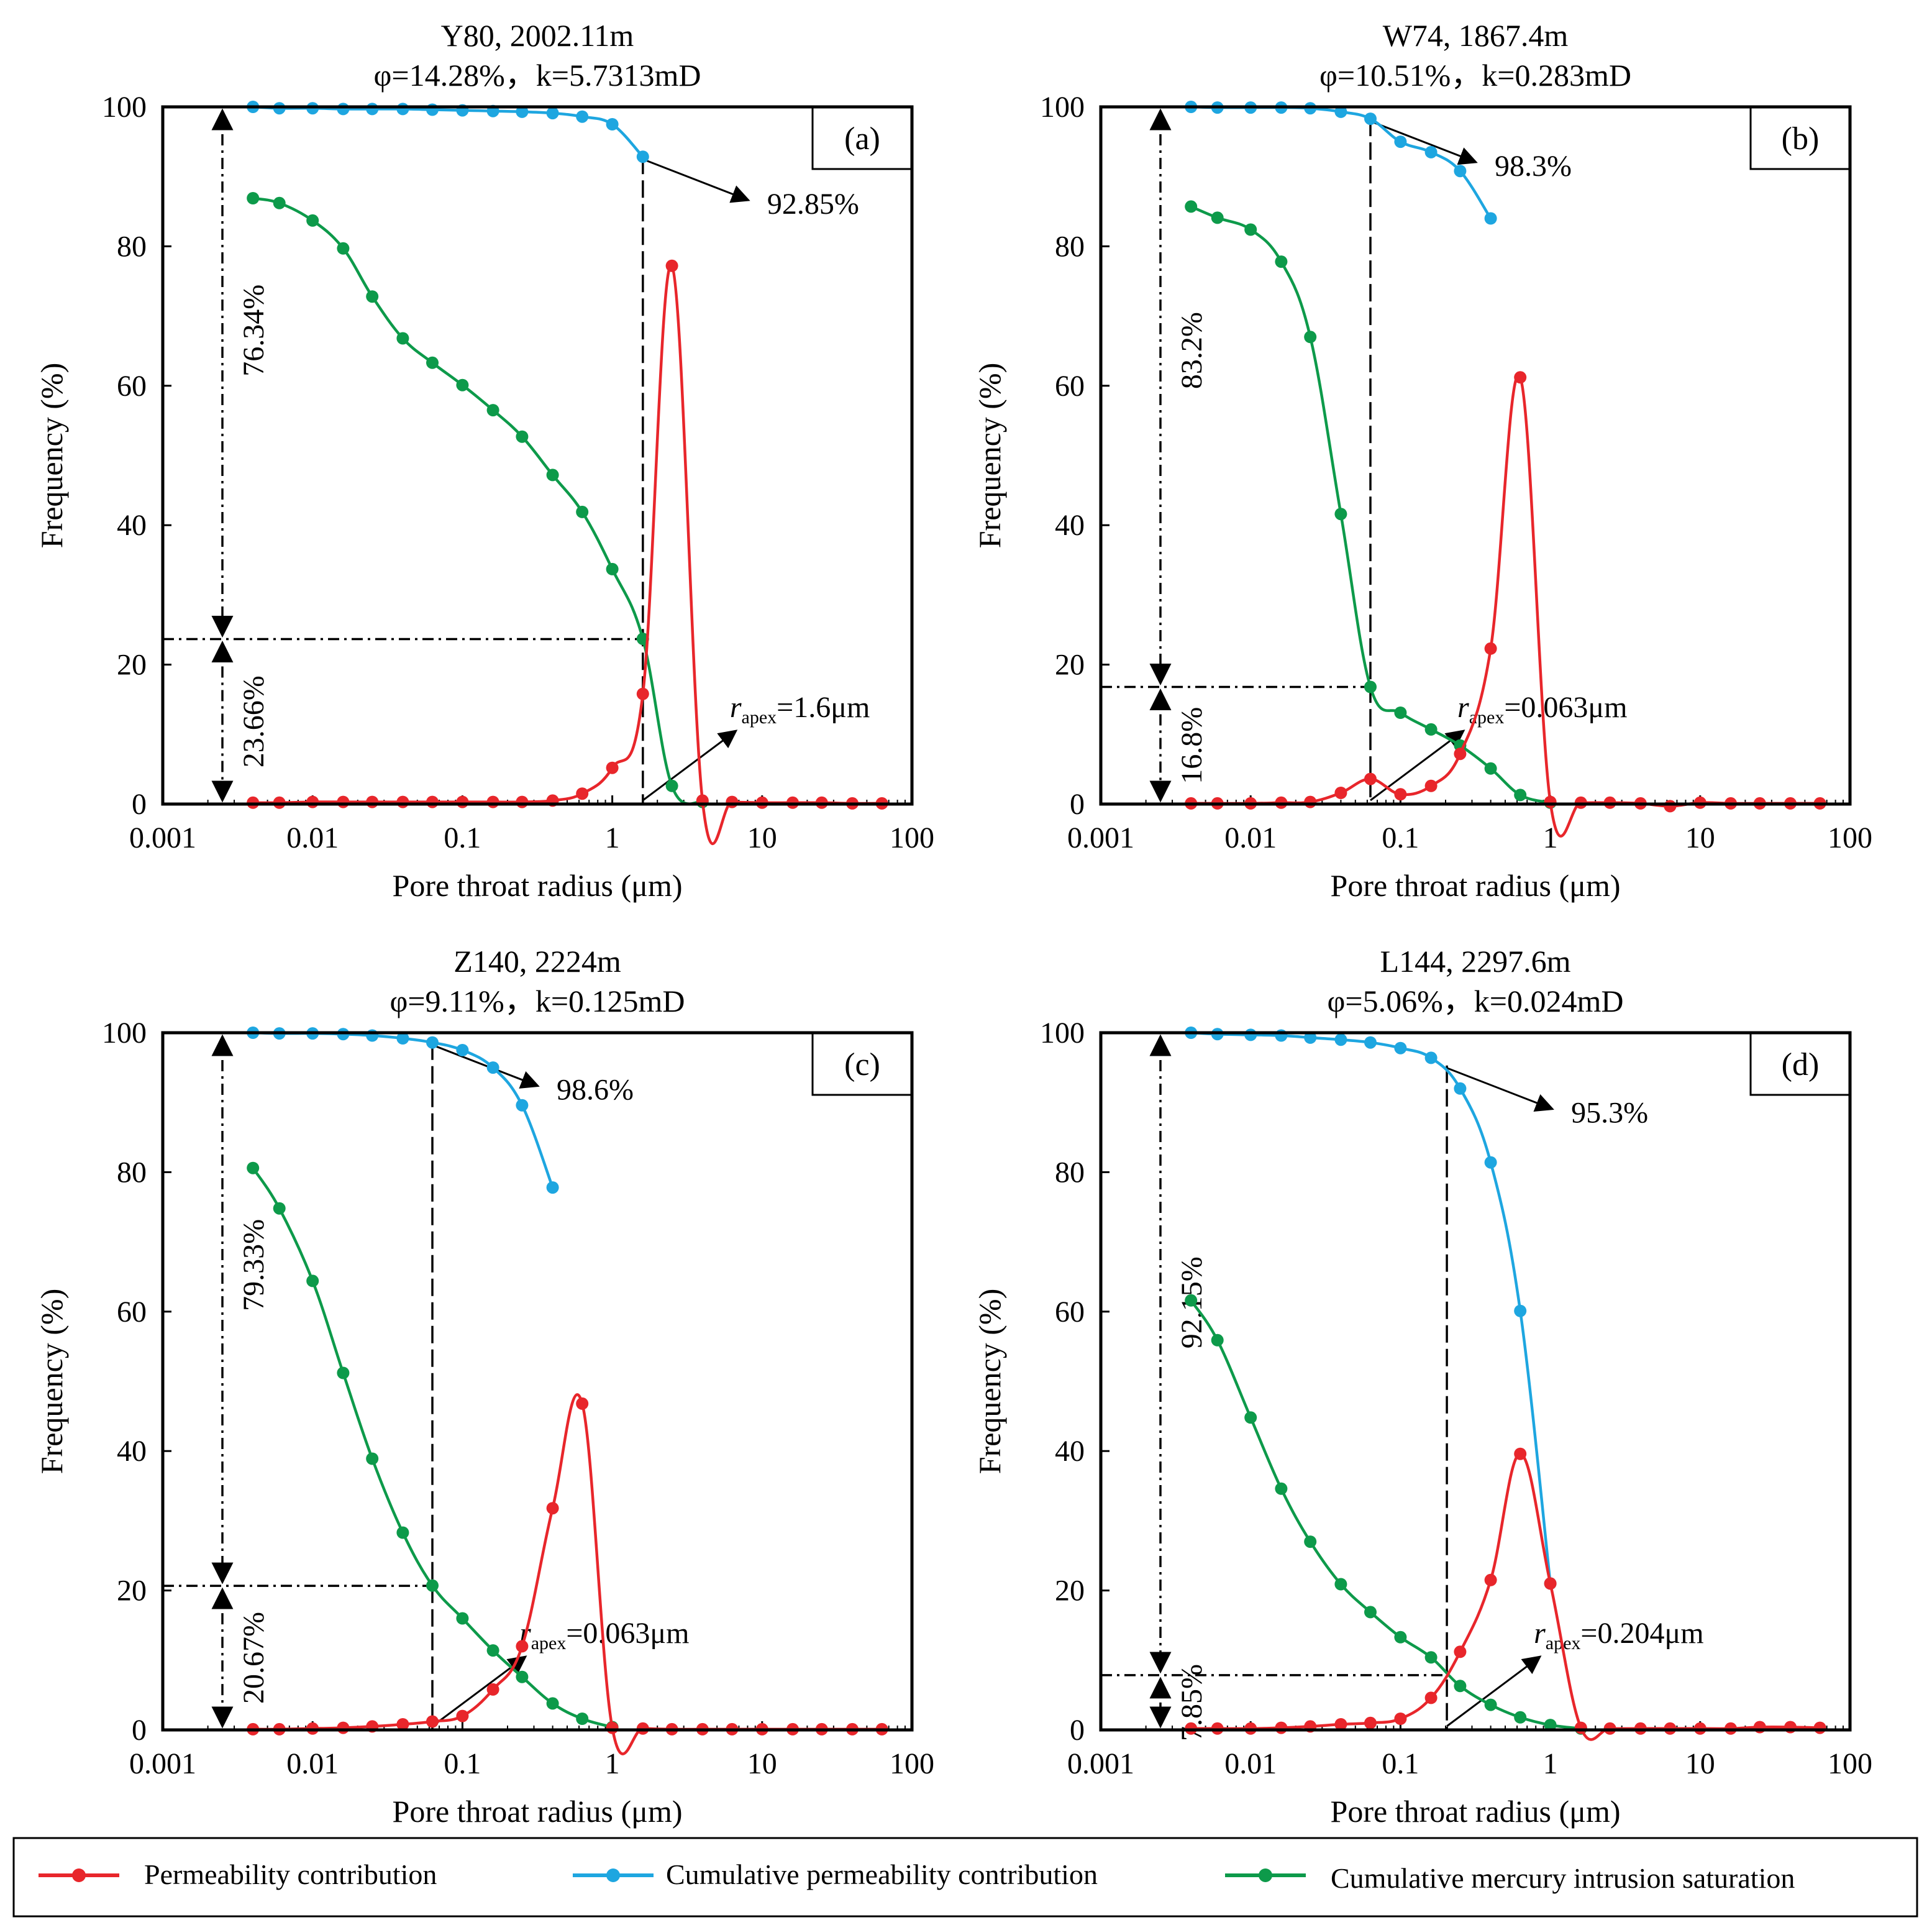 This screenshot has width=1932, height=1930. Describe the element at coordinates (537, 962) in the screenshot. I see `chart-title: Z140, 2224m` at that location.